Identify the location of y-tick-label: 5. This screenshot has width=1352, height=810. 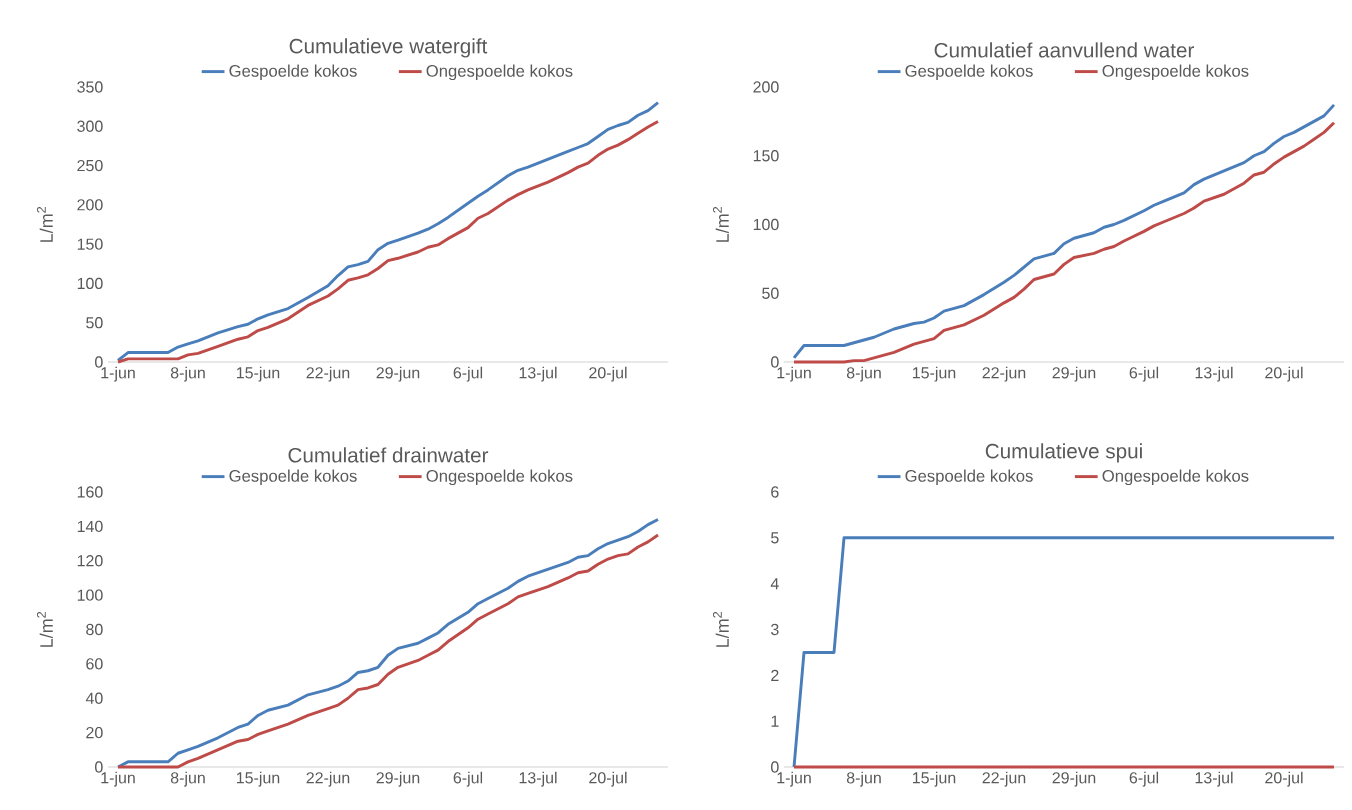
(775, 538).